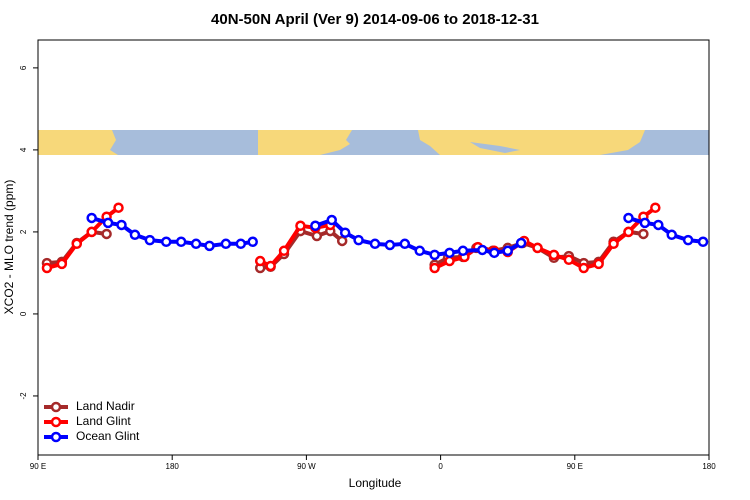  I want to click on legend-label: Ocean Glint, so click(108, 436).